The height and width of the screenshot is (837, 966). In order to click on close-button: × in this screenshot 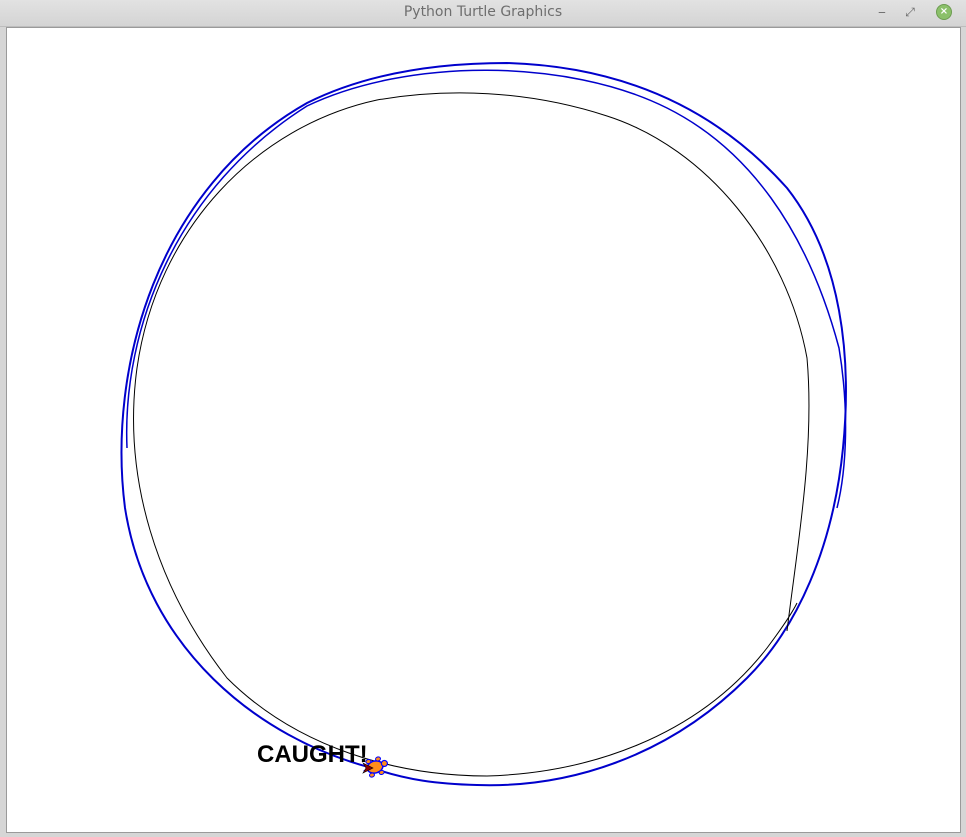, I will do `click(944, 12)`.